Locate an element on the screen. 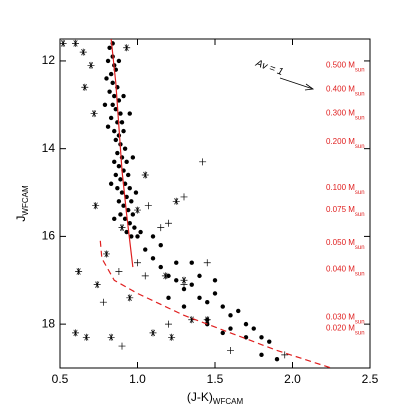  mass-label-main: 0.100 M is located at coordinates (340, 187).